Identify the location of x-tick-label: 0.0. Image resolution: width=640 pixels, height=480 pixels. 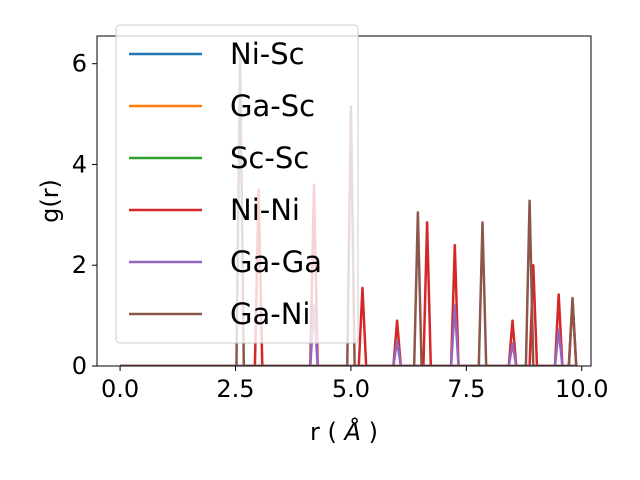
(120, 389).